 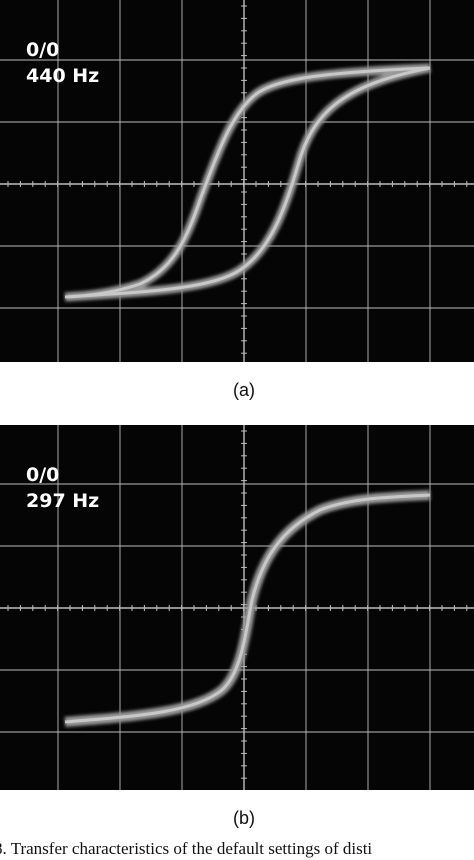 I want to click on frequency: 440 Hz, so click(x=62, y=76).